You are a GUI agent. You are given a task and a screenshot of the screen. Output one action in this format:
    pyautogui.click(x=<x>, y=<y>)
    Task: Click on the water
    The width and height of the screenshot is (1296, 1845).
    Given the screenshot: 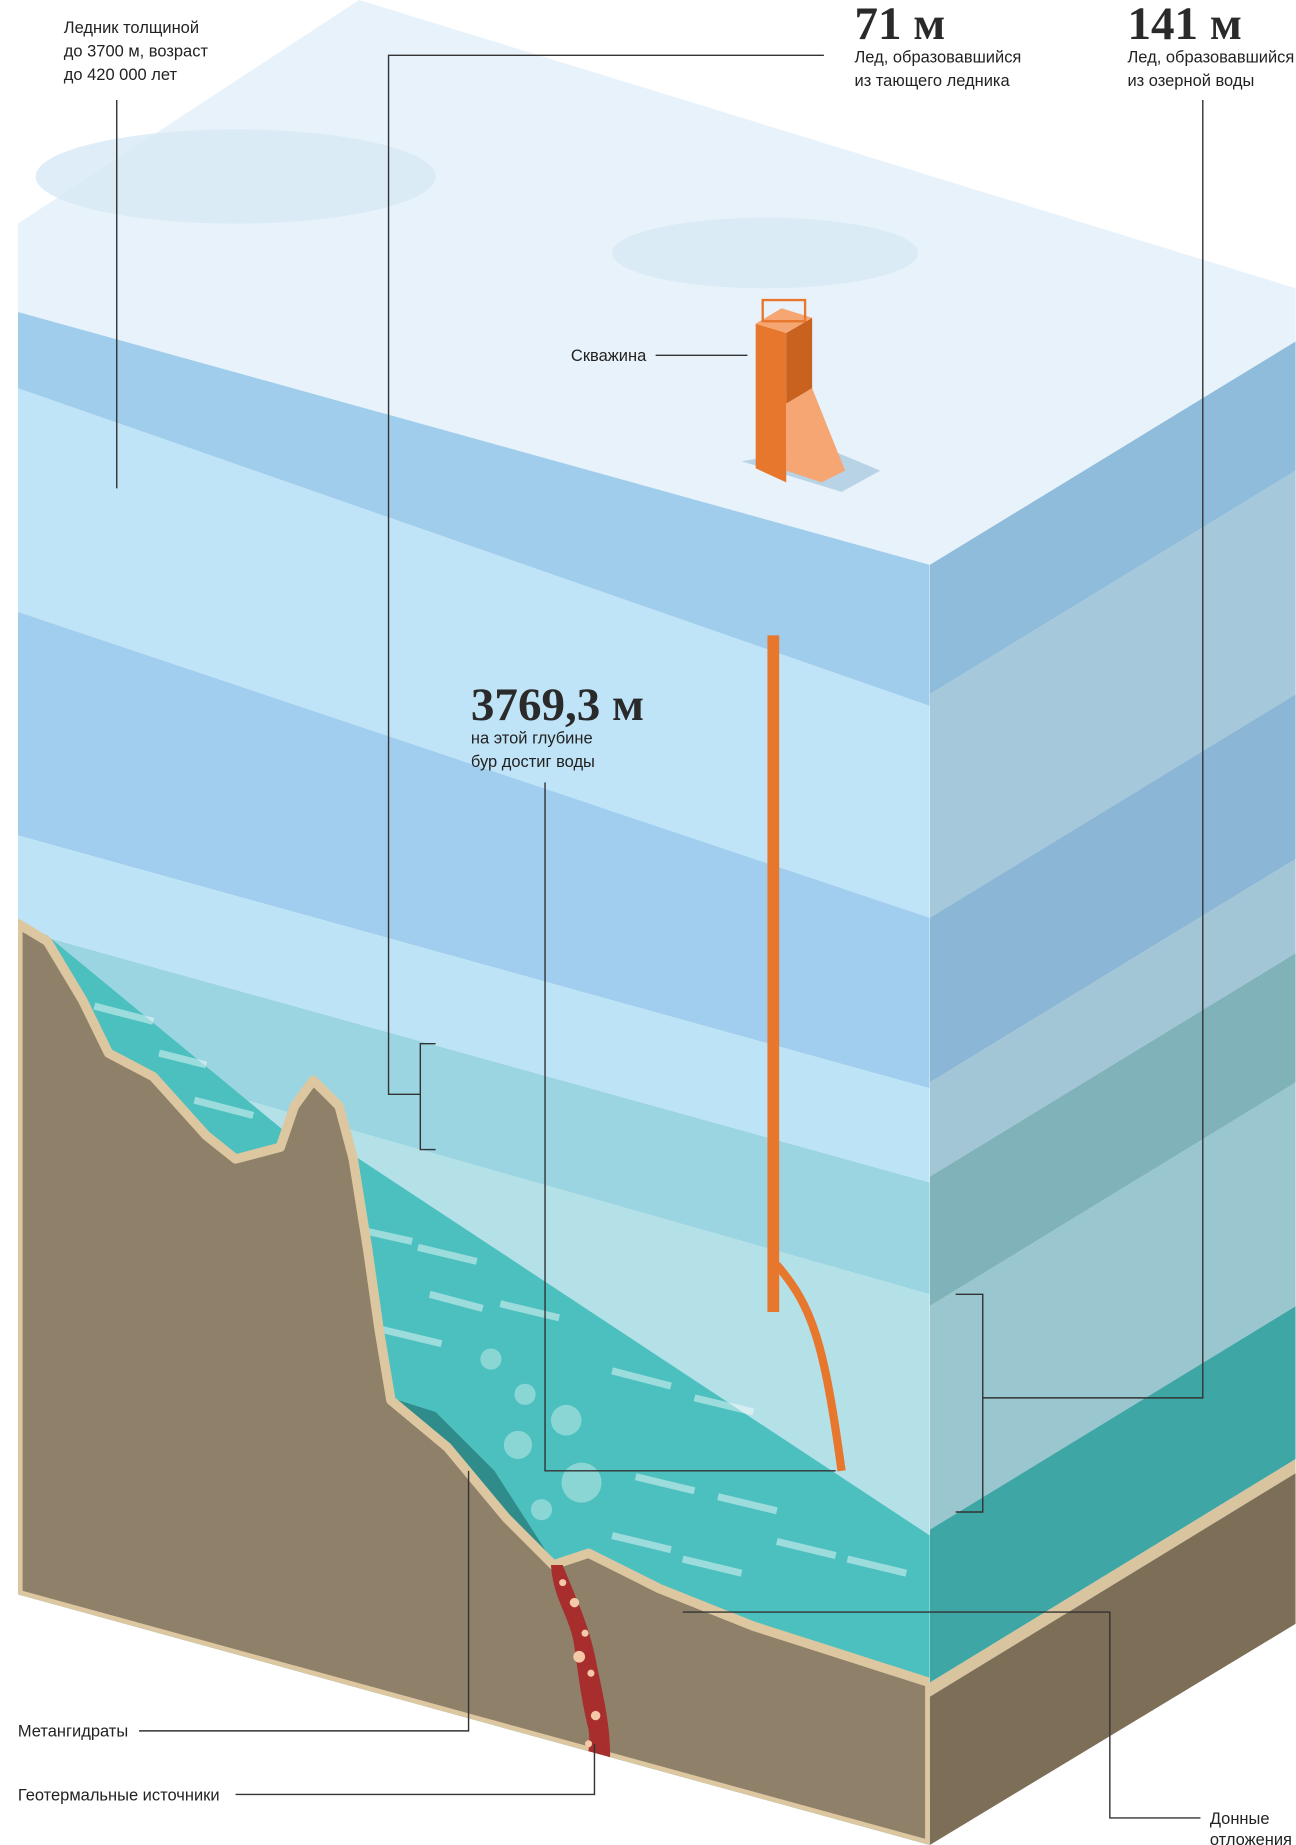 What is the action you would take?
    pyautogui.click(x=1112, y=1494)
    